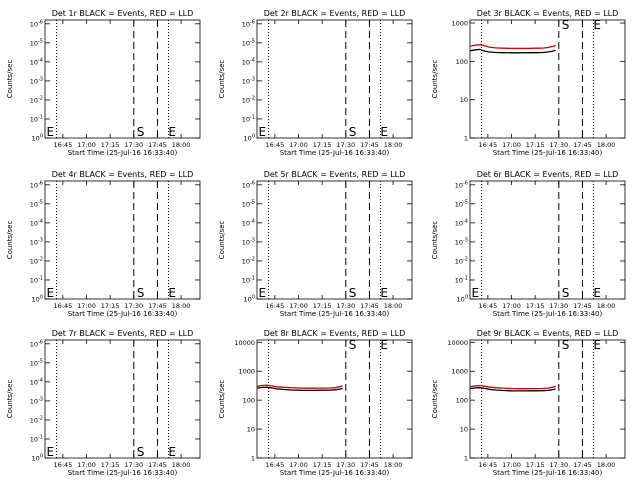 This screenshot has height=480, width=640. I want to click on panel-title: Det 9r BLACK = Events, RED = LLD, so click(548, 333).